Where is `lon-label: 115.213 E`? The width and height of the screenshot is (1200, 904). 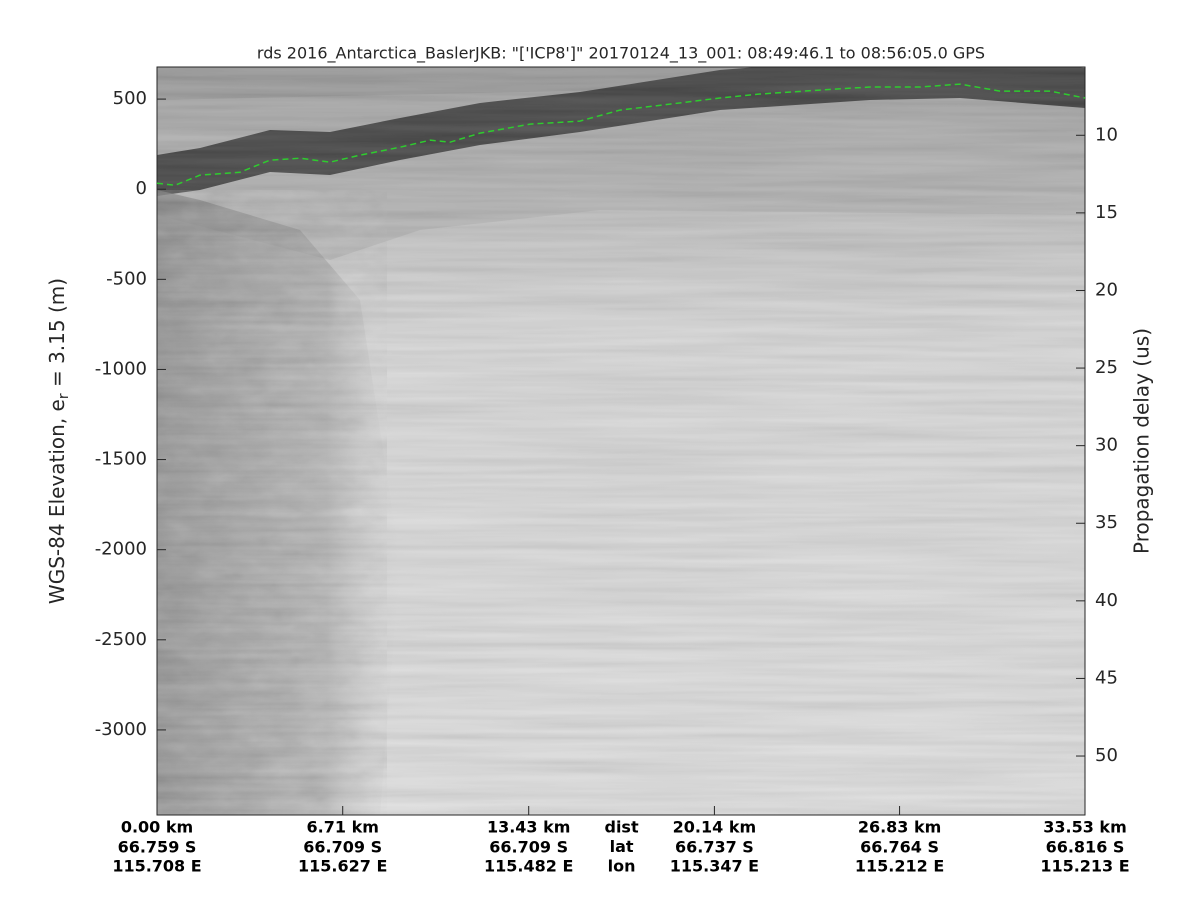 lon-label: 115.213 E is located at coordinates (1084, 866).